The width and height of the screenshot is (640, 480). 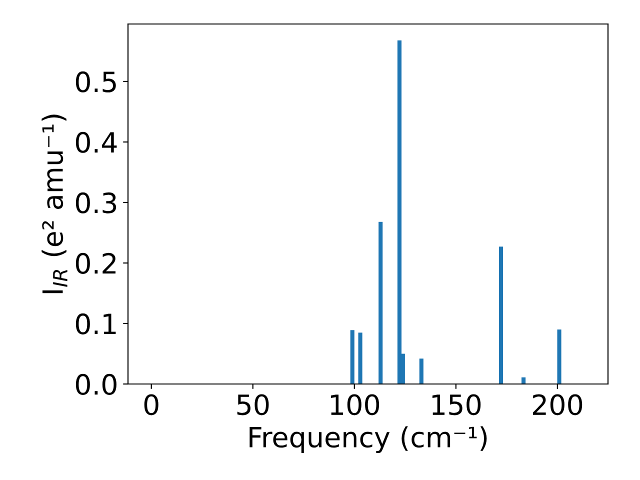 What do you see at coordinates (96, 81) in the screenshot?
I see `y-tick-label: 0.5` at bounding box center [96, 81].